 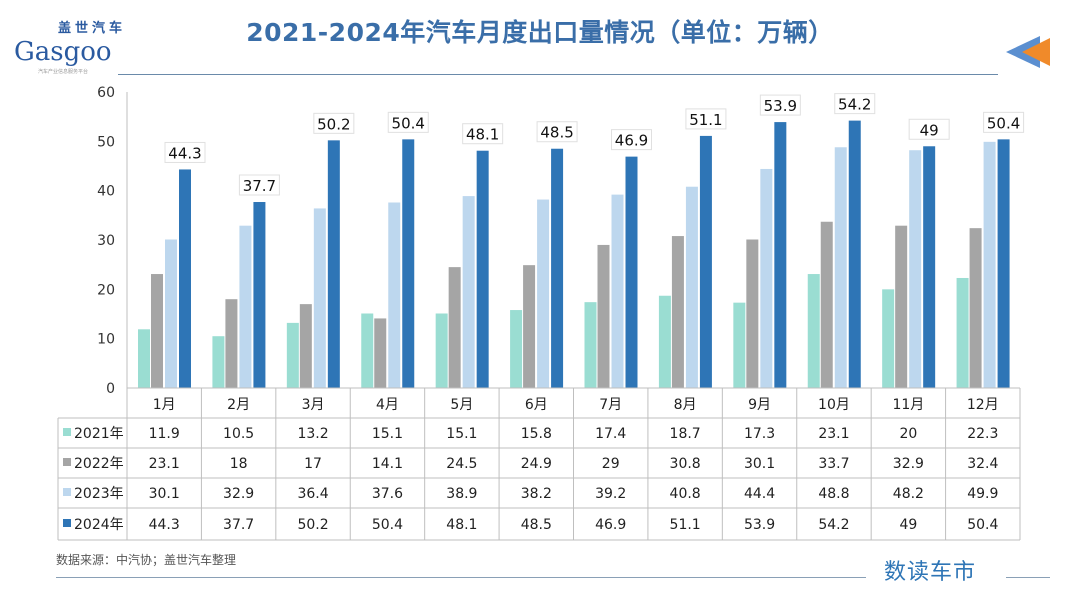 I want to click on table-cell: 33.7, so click(x=833, y=464).